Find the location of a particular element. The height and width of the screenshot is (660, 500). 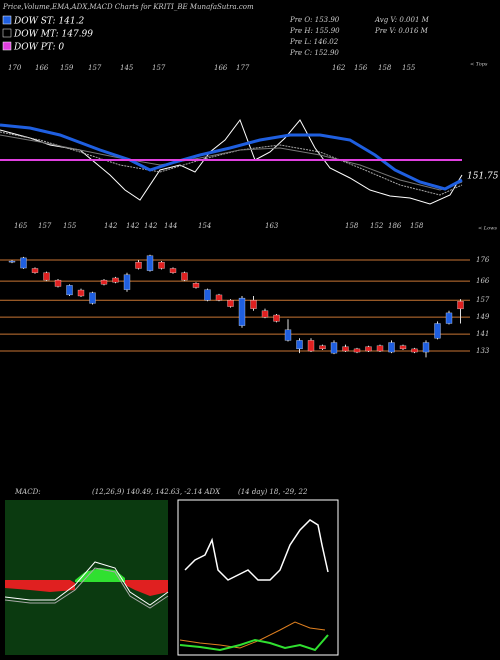

info: Pre L: 146.02 is located at coordinates (314, 42).